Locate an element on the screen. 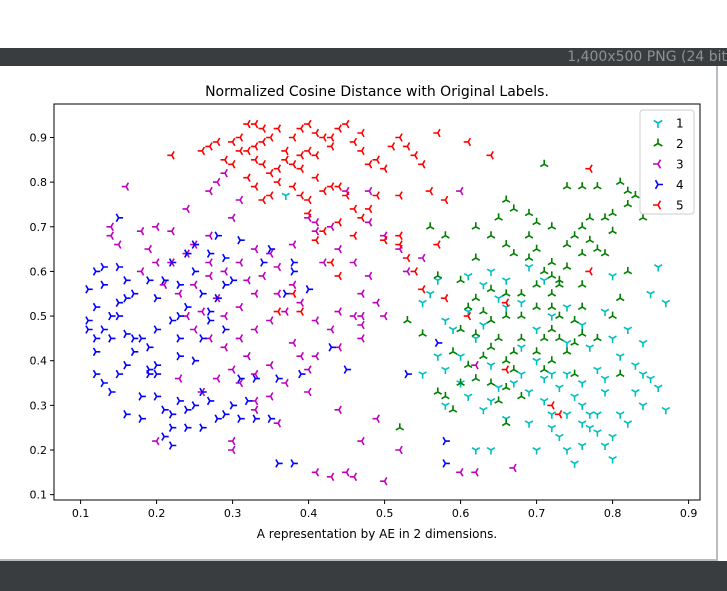  legend-marker is located at coordinates (657, 164).